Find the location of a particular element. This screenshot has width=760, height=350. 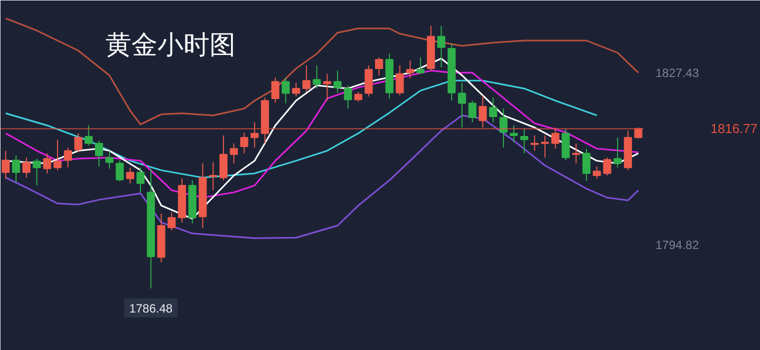

annotation: 1786.48 is located at coordinates (151, 308).